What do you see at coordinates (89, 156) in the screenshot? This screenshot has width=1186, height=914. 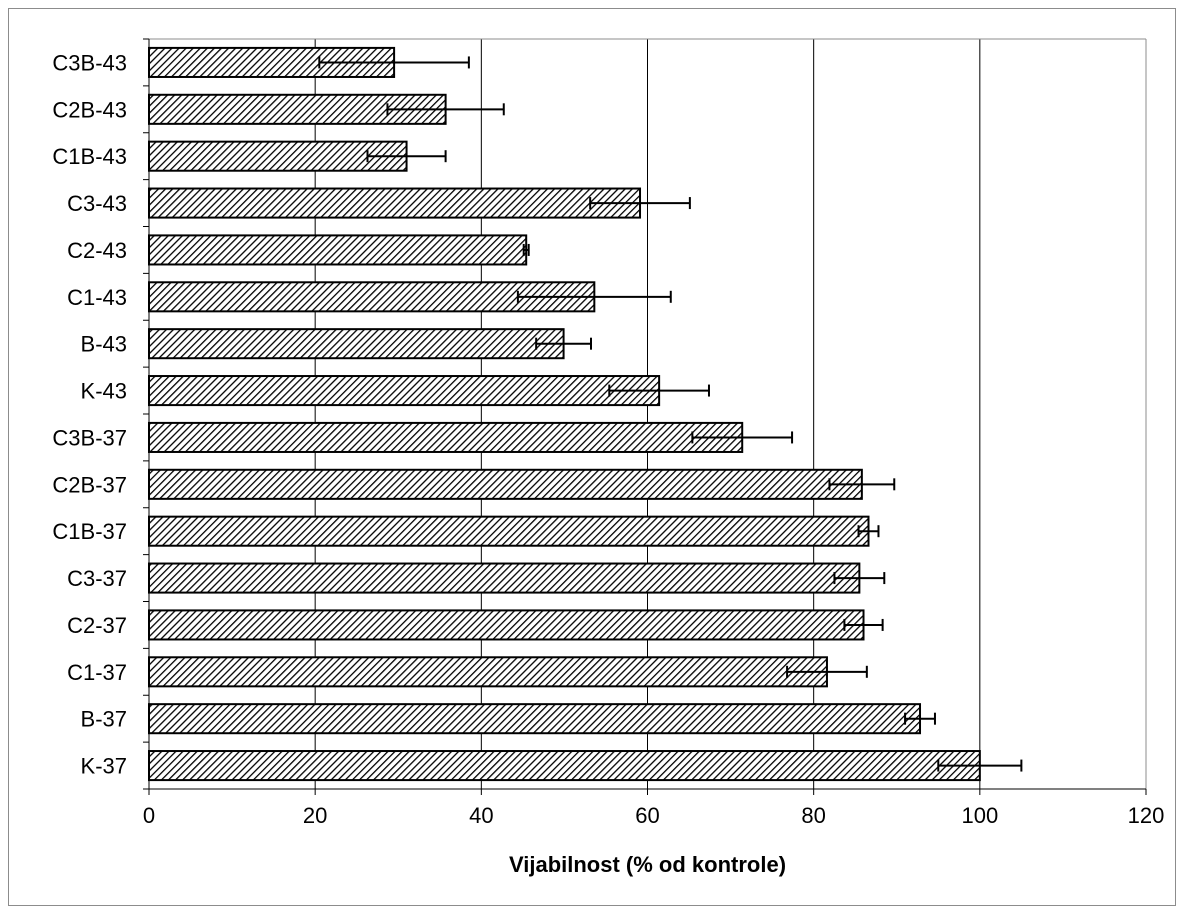 I see `y-tick-label: C1B-43` at bounding box center [89, 156].